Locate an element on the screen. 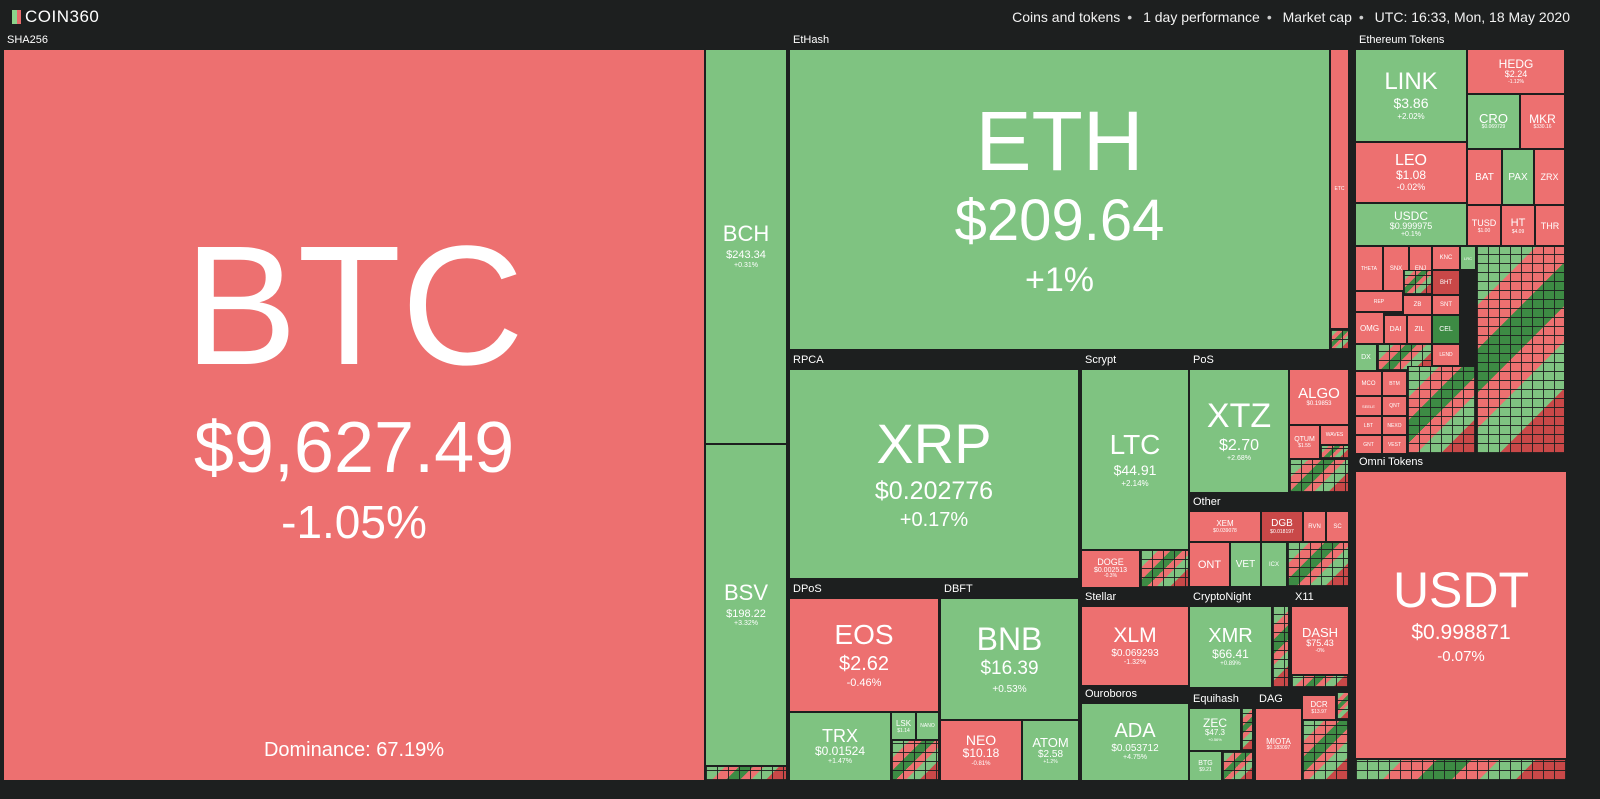 This screenshot has height=799, width=1600. tile-dcr: DCR $13.97 is located at coordinates (1319, 707).